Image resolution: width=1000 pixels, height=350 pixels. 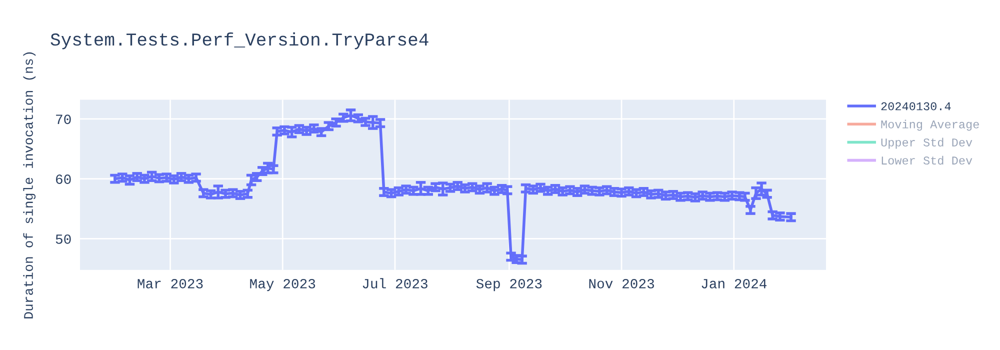 I want to click on y-tick-label: 50, so click(x=63, y=239).